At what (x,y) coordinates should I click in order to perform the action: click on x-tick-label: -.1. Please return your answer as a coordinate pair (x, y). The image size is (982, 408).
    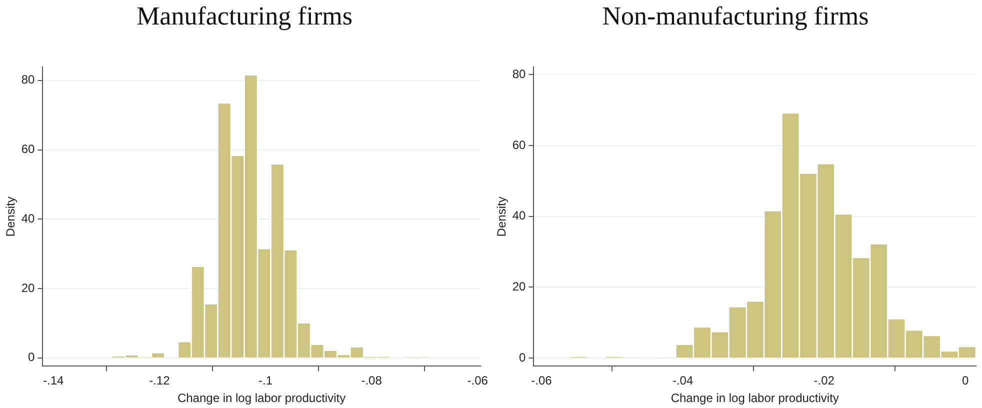
    Looking at the image, I should click on (265, 381).